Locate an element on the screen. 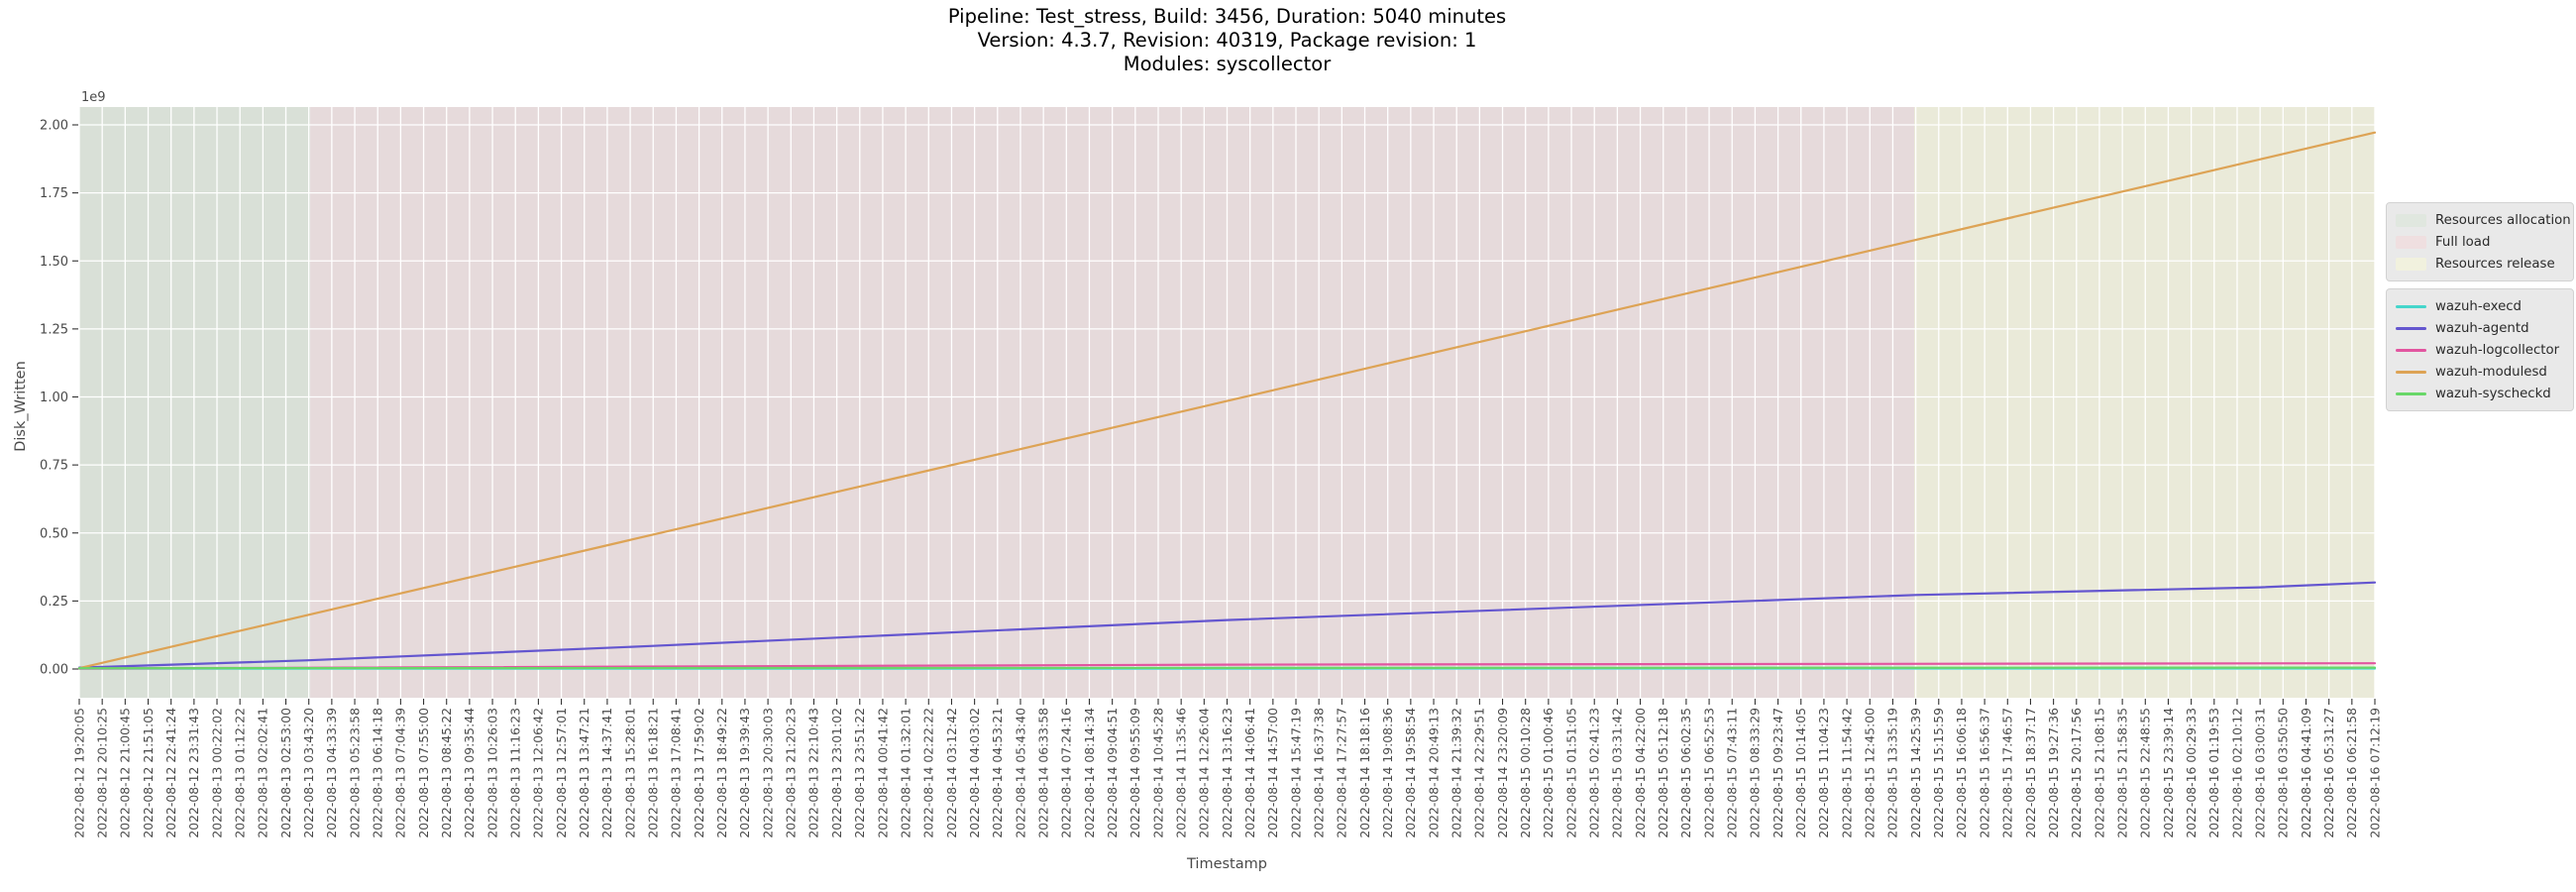 The width and height of the screenshot is (2576, 892). x-tick-label: 2022-08-16 01:19:53 is located at coordinates (2213, 773).